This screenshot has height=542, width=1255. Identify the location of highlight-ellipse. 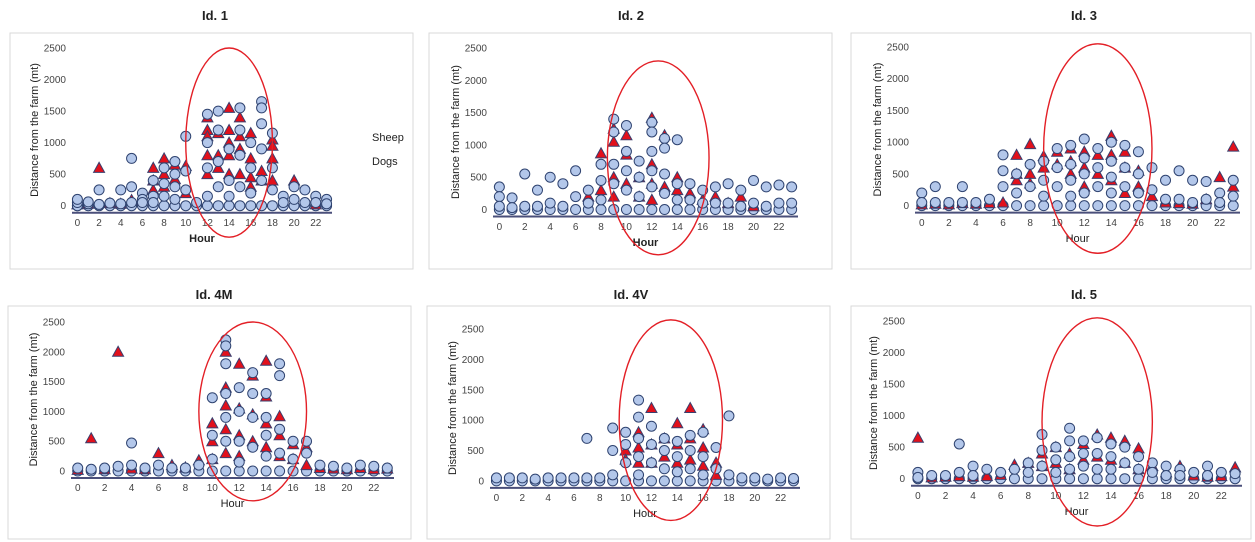
(658, 158).